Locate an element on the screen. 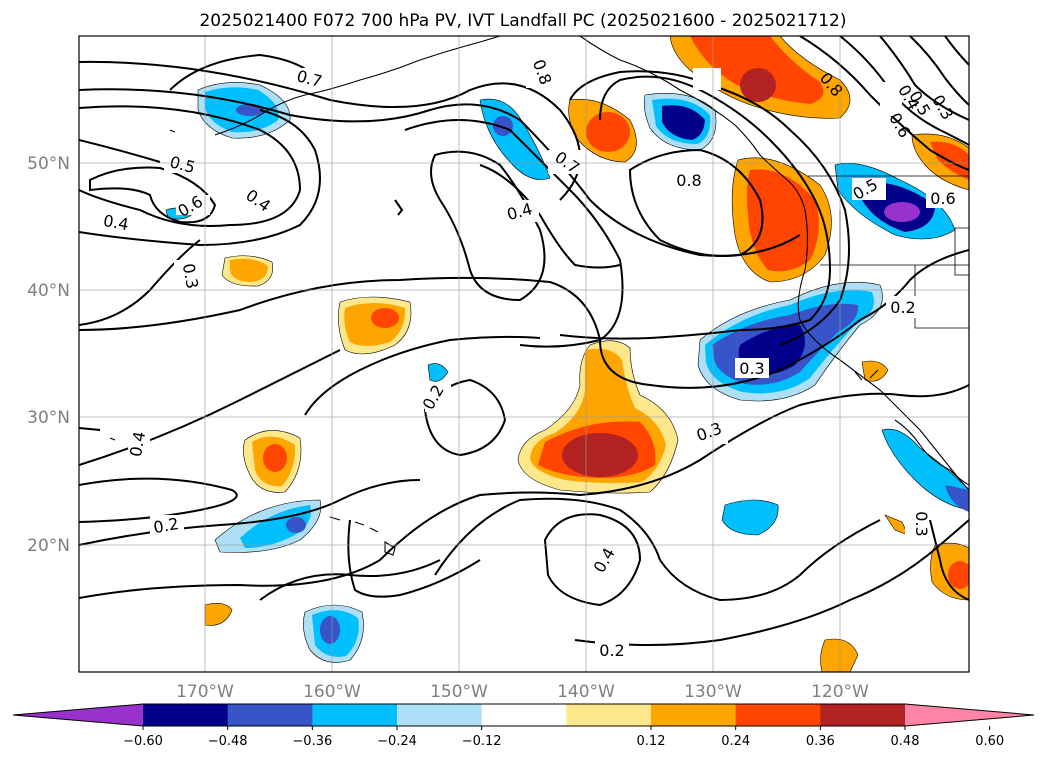  latitude-labels: 50°N 40°N 30°N 20°N is located at coordinates (48, 355).